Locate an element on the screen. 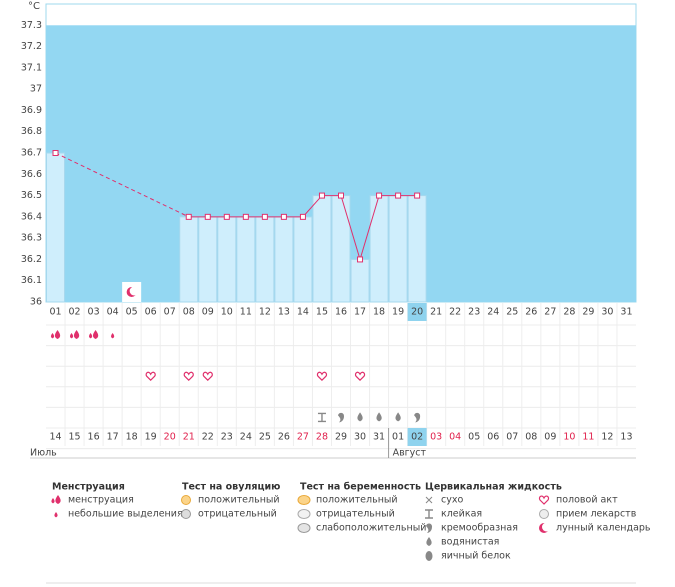 Image resolution: width=675 pixels, height=587 pixels. legend-label: лунный календарь is located at coordinates (603, 528).